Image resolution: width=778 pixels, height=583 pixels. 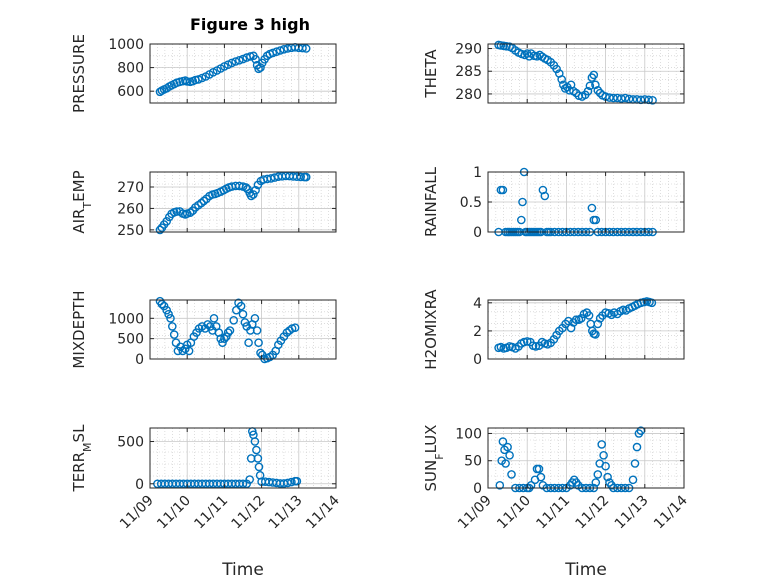 What do you see at coordinates (431, 74) in the screenshot?
I see `y-axis-label: THETA` at bounding box center [431, 74].